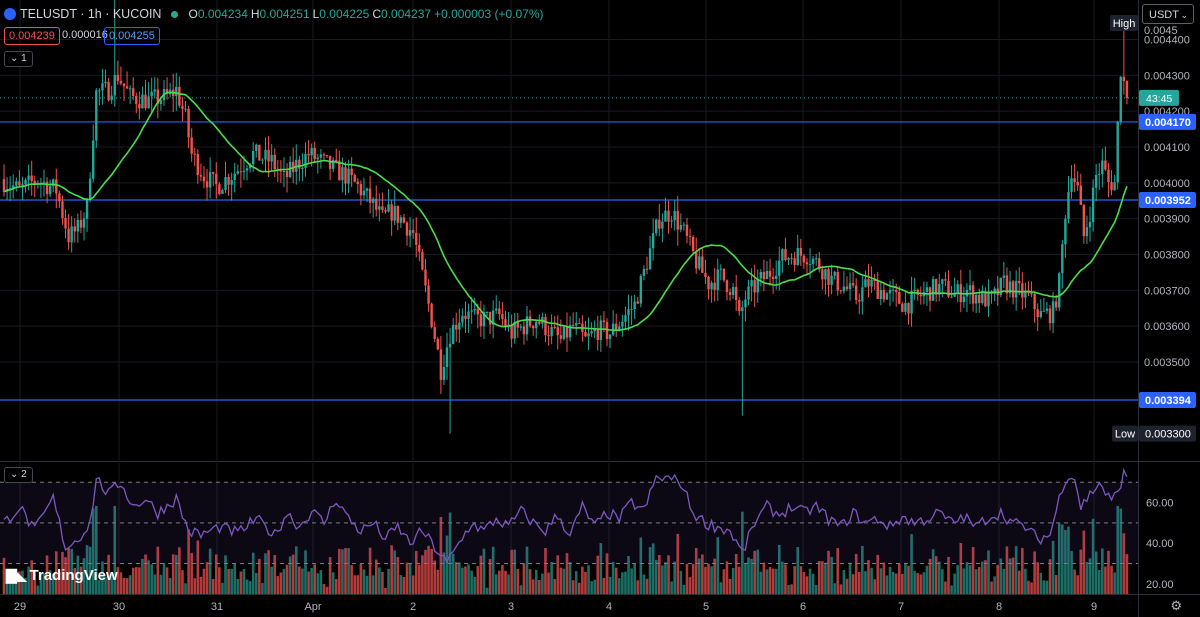 The image size is (1200, 617). Describe the element at coordinates (1167, 121) in the screenshot. I see `horizontal-line-label-bg` at that location.